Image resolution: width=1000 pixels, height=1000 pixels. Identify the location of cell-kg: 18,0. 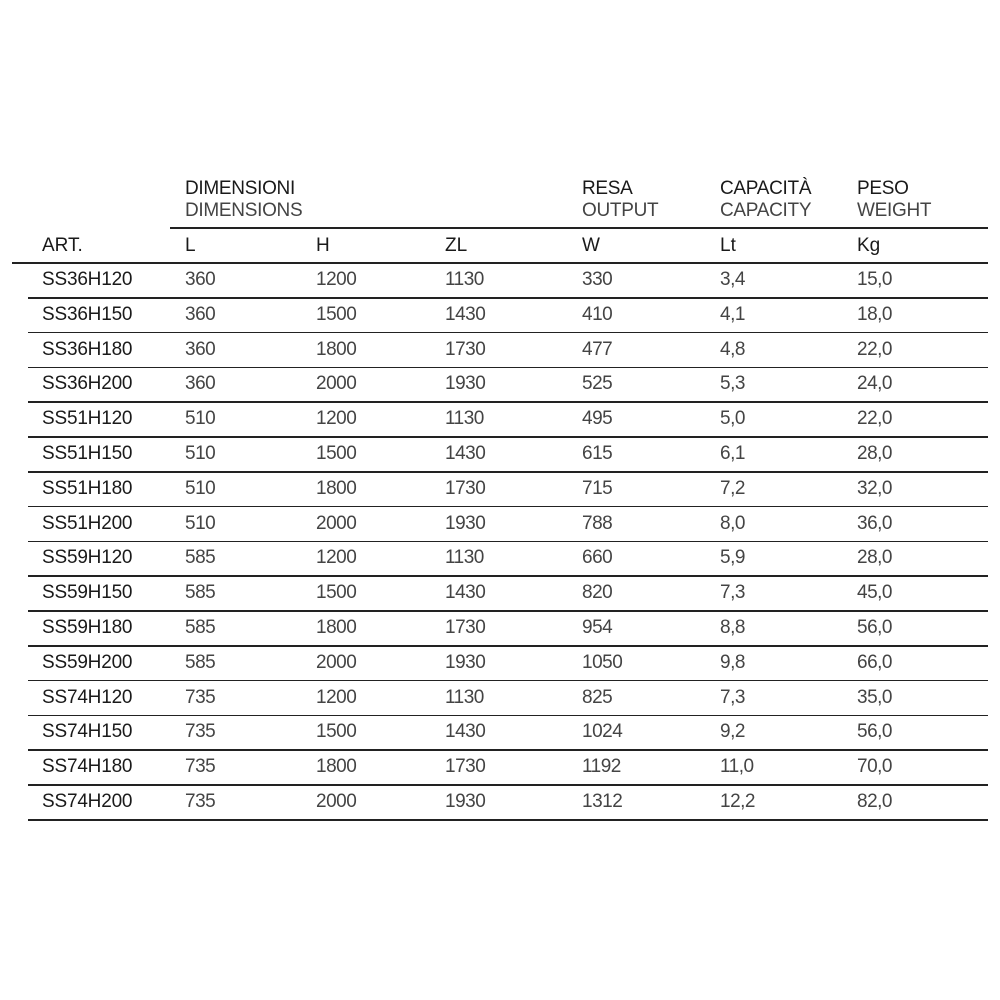
(874, 314).